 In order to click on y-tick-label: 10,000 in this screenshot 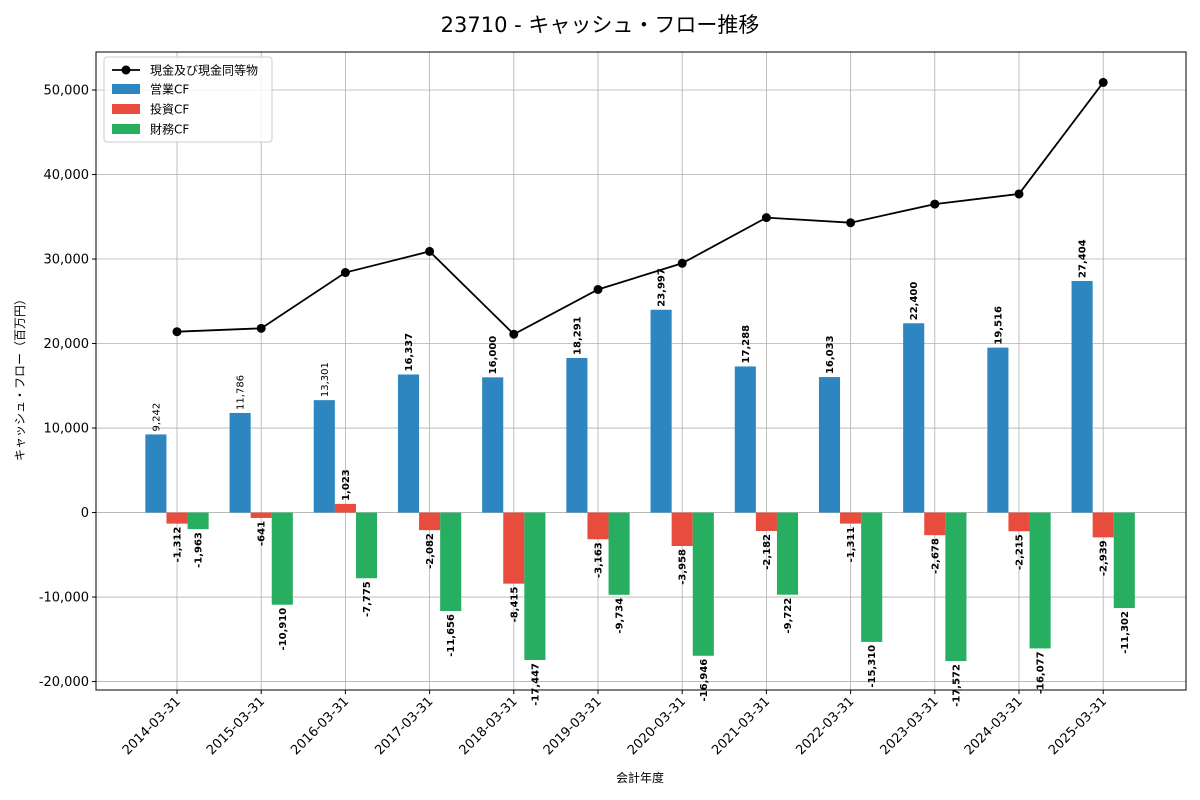, I will do `click(67, 429)`.